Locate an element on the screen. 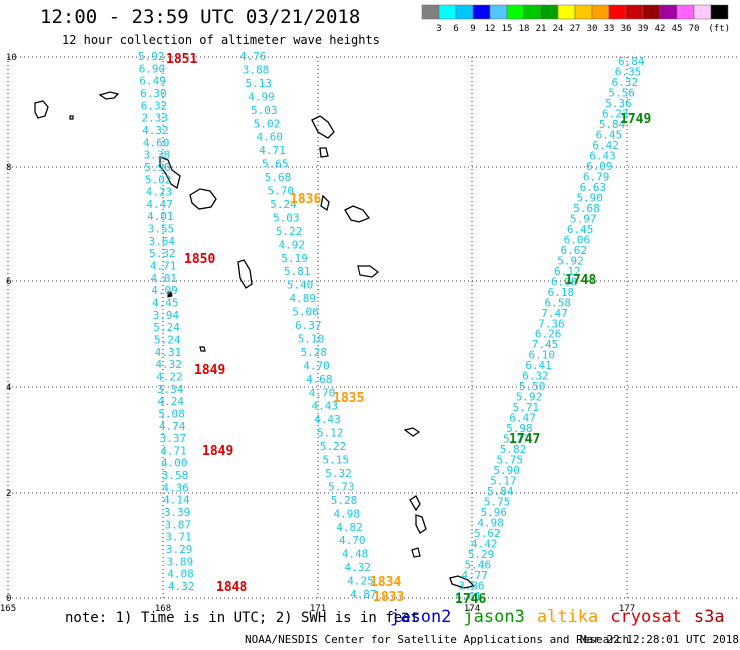 The height and width of the screenshot is (650, 740). swh-value: 4.23 is located at coordinates (159, 192).